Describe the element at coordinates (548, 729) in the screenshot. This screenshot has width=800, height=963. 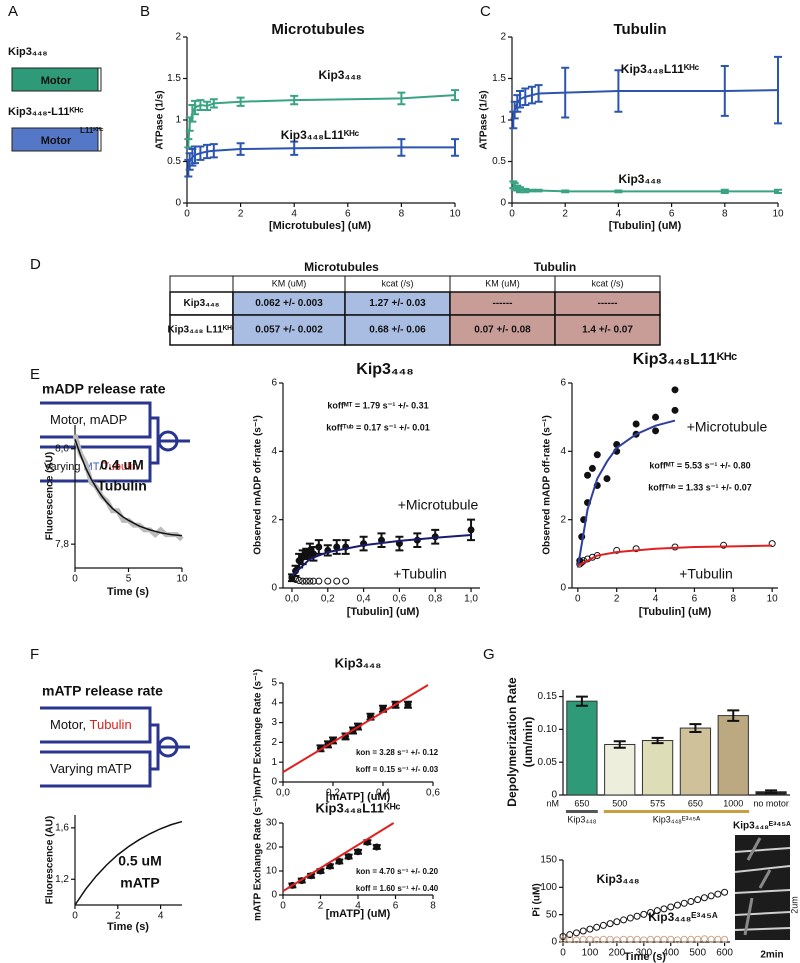
I see `y-tick-label: 0.10` at that location.